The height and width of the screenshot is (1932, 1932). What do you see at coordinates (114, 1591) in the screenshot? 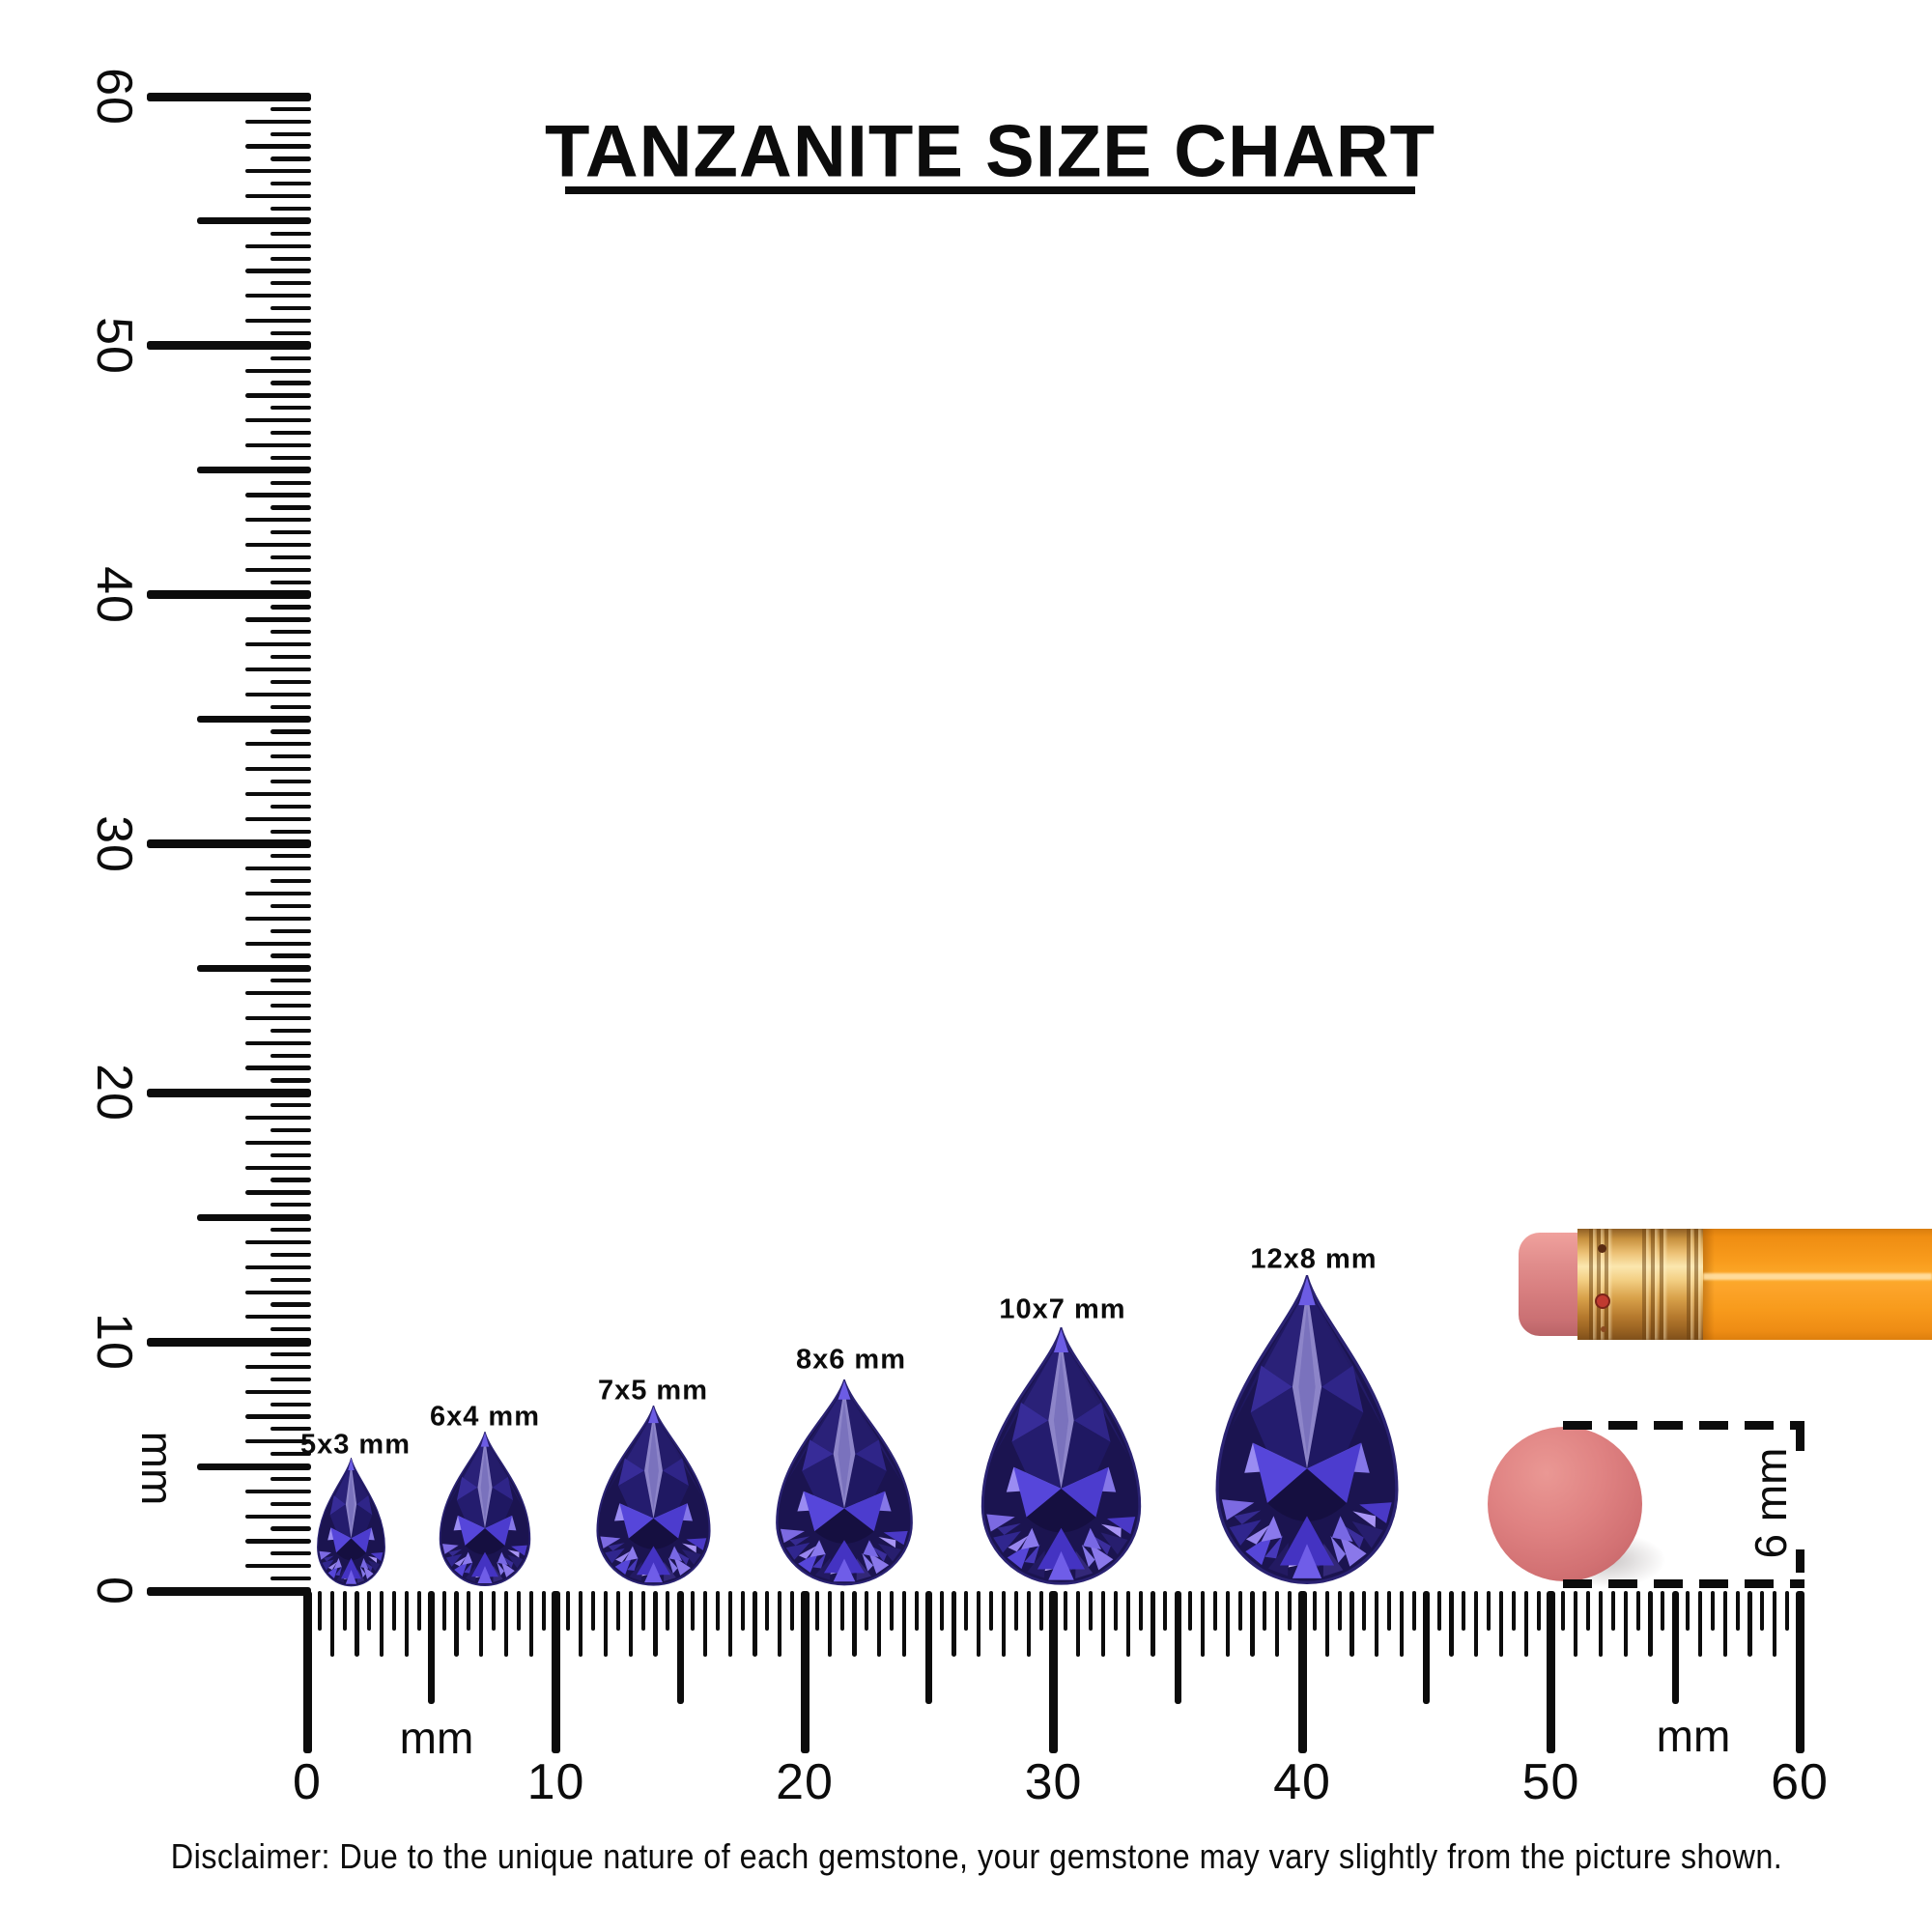
I see `vertical-ruler-number: 0` at bounding box center [114, 1591].